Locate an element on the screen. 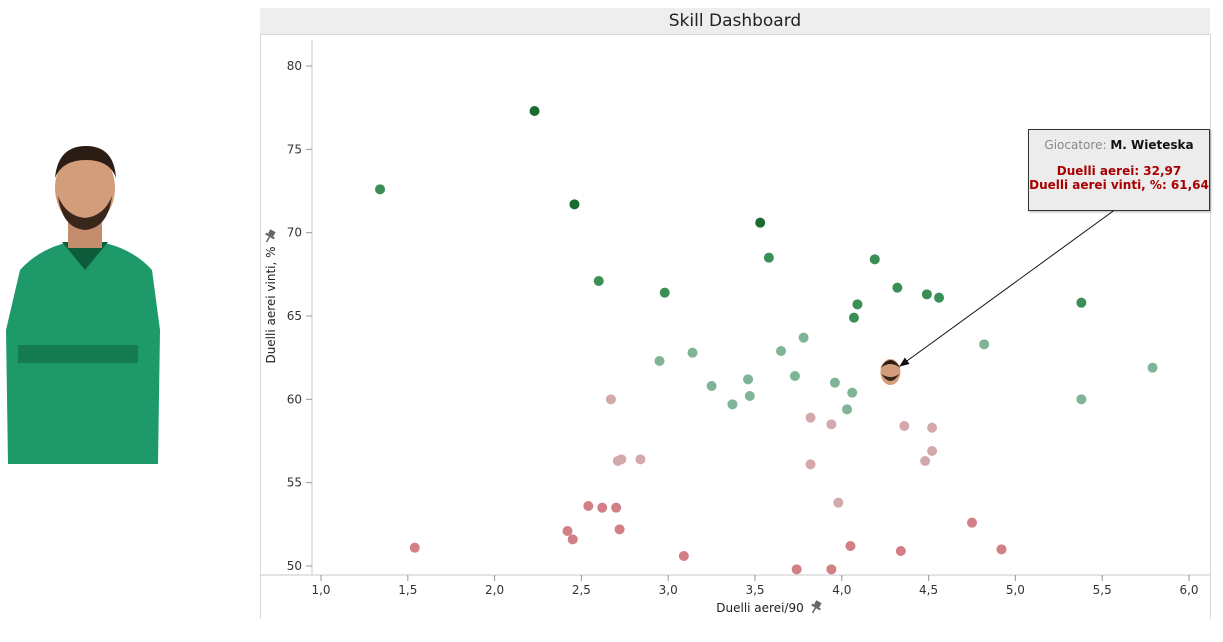  tooltip-duels: Duelli aerei: 32,97 is located at coordinates (1119, 171).